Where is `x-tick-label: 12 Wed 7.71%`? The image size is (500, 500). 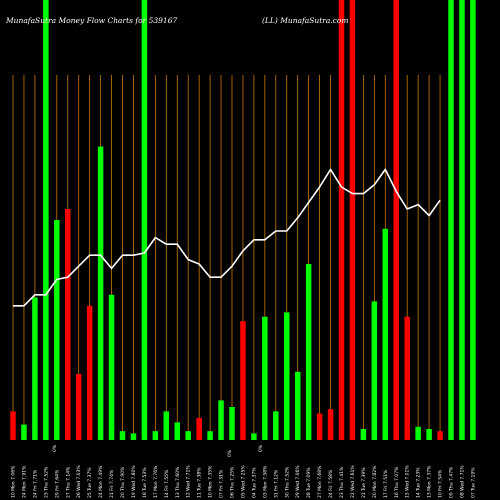
x-tick-label: 12 Wed 7.71% is located at coordinates (189, 481).